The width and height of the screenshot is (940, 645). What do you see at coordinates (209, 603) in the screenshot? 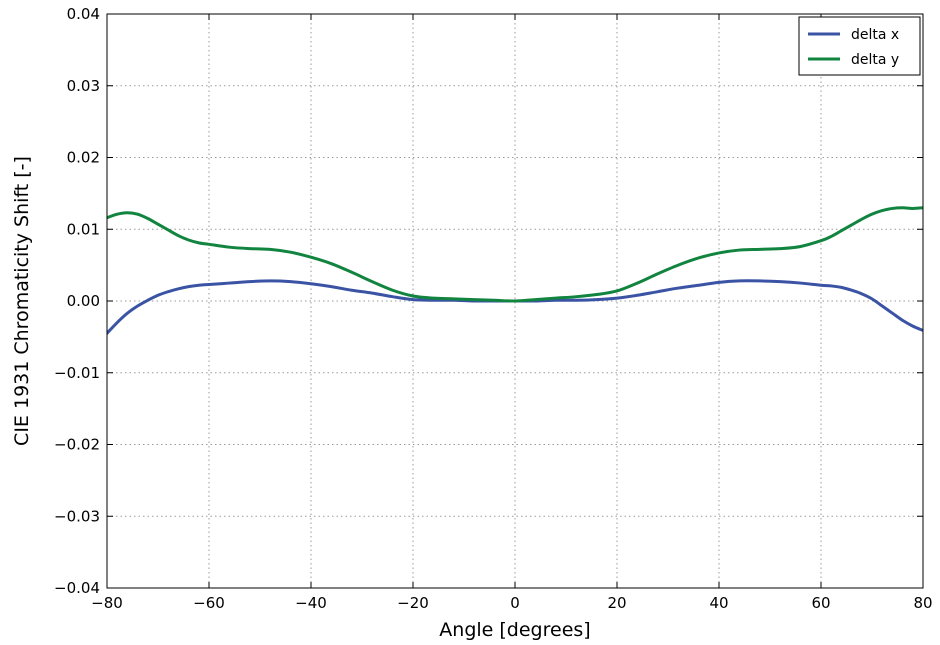
I see `x-tick-label: −60` at bounding box center [209, 603].